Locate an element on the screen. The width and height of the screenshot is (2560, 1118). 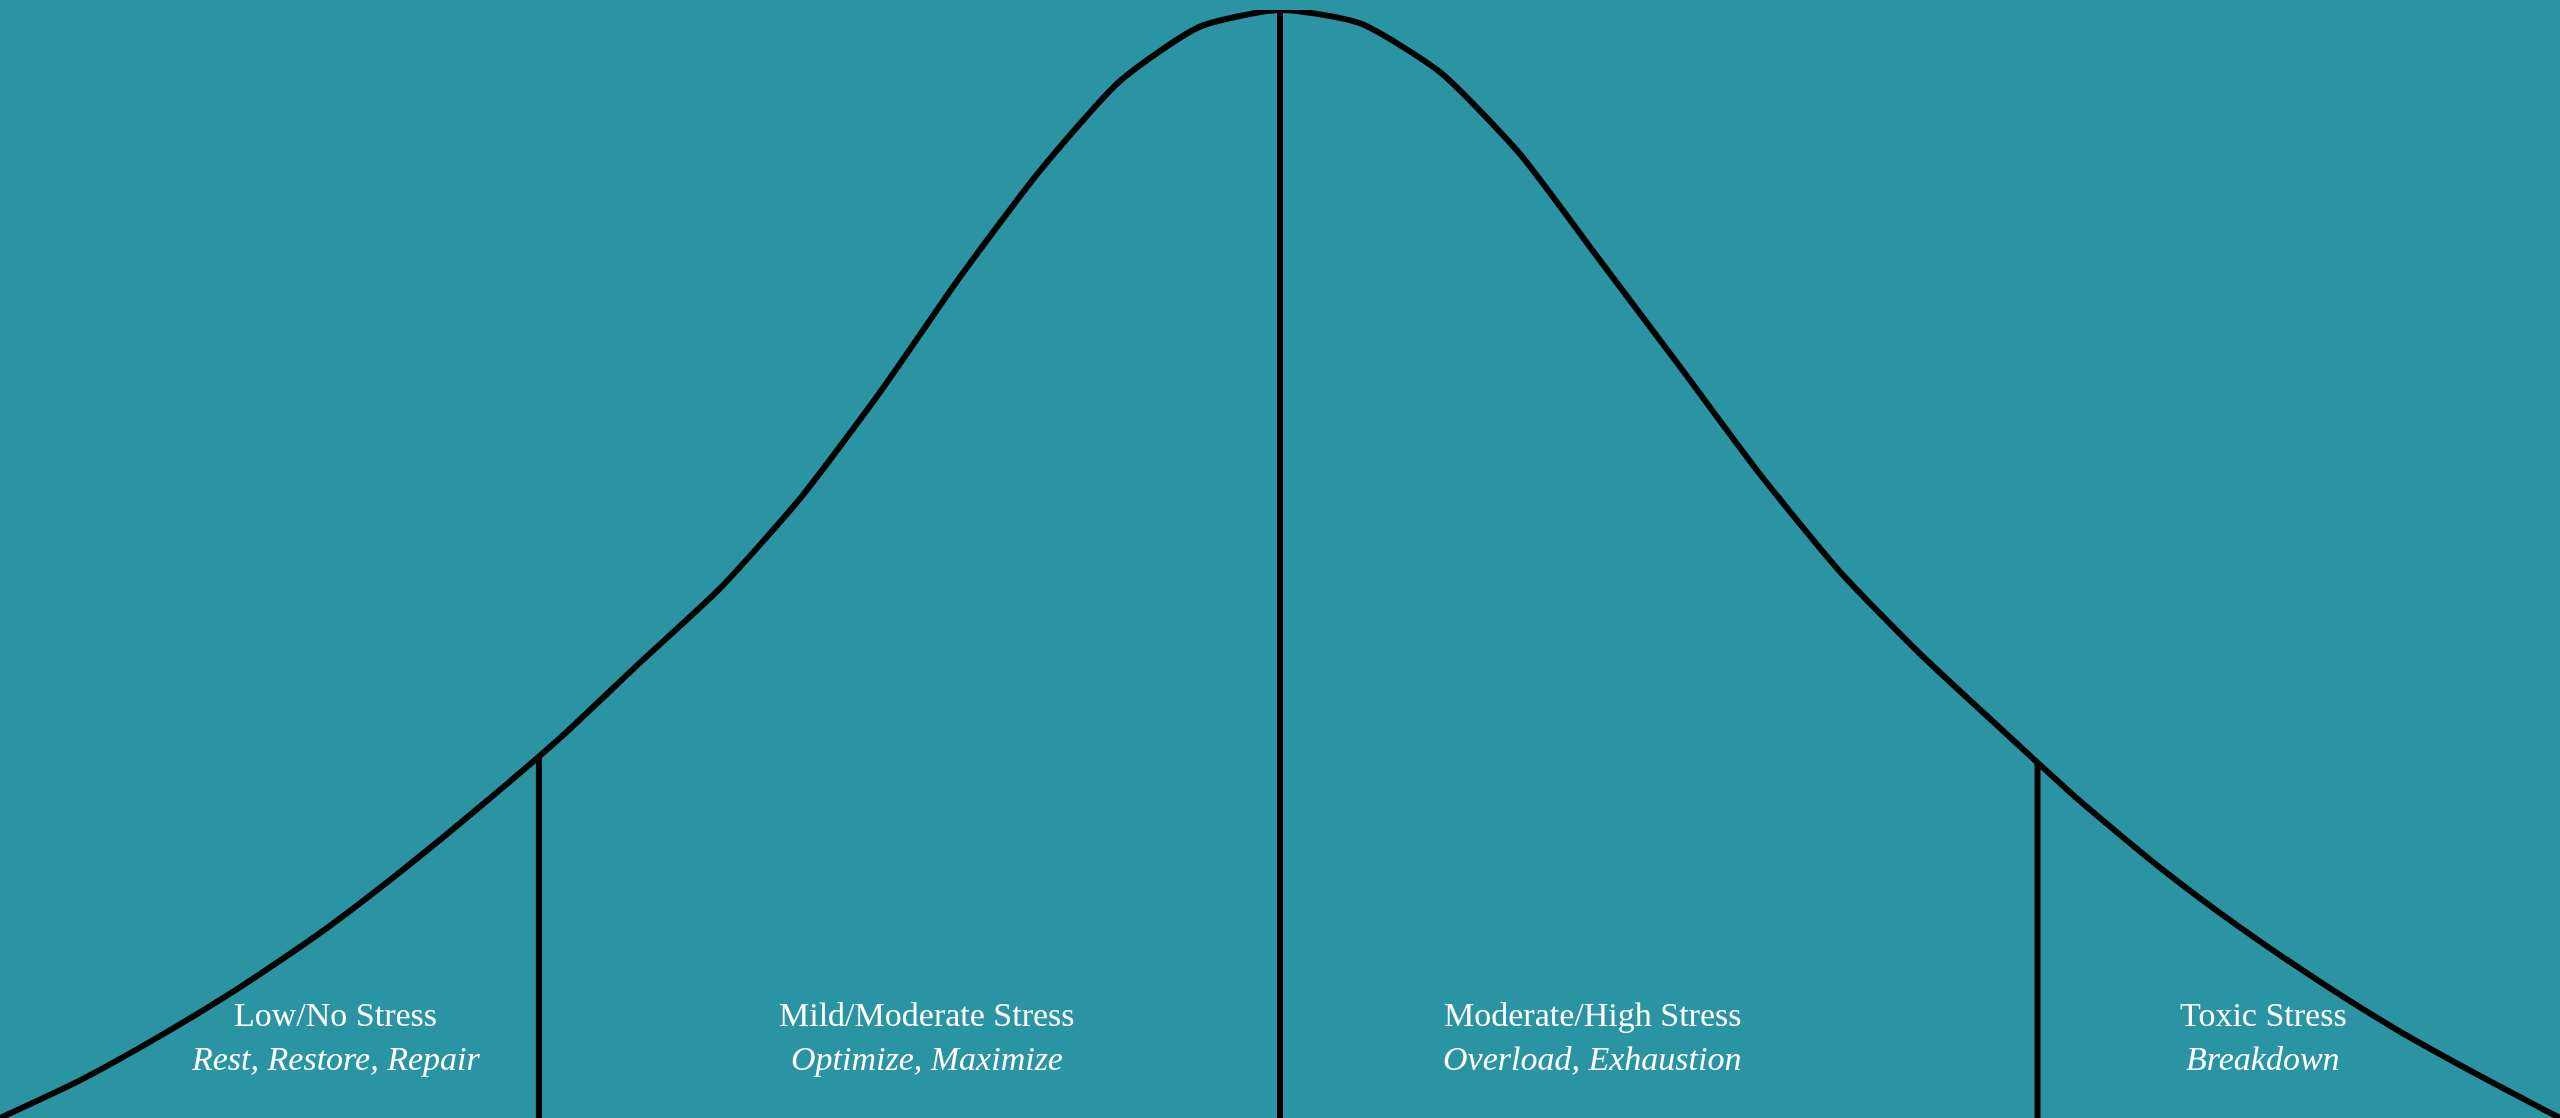
annotation: Toxic Stress is located at coordinates (2263, 1014).